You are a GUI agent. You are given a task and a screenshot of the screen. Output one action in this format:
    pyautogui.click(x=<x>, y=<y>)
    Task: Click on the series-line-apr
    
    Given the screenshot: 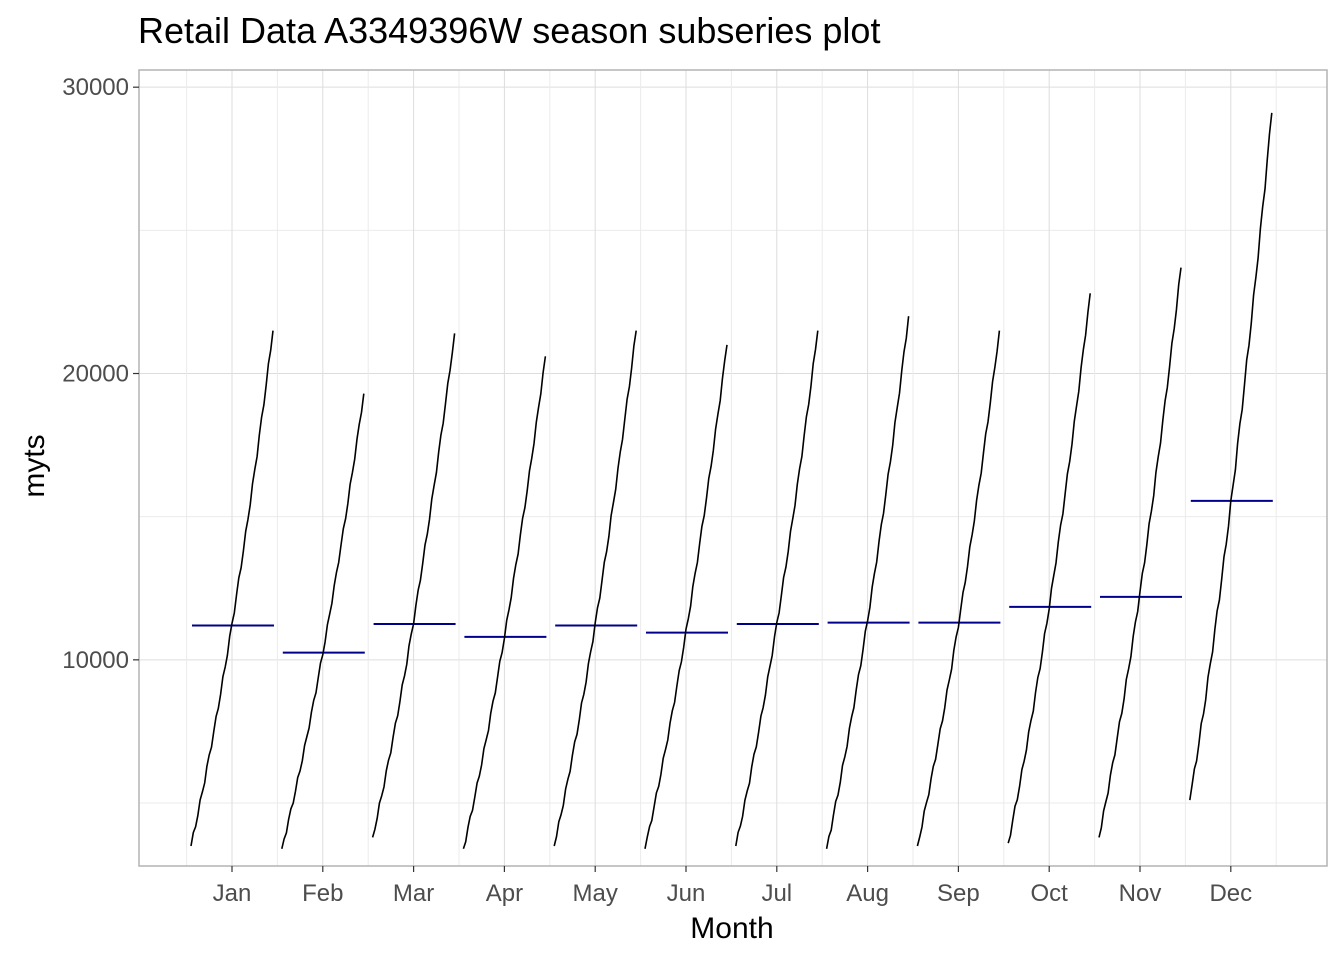 What is the action you would take?
    pyautogui.click(x=504, y=603)
    